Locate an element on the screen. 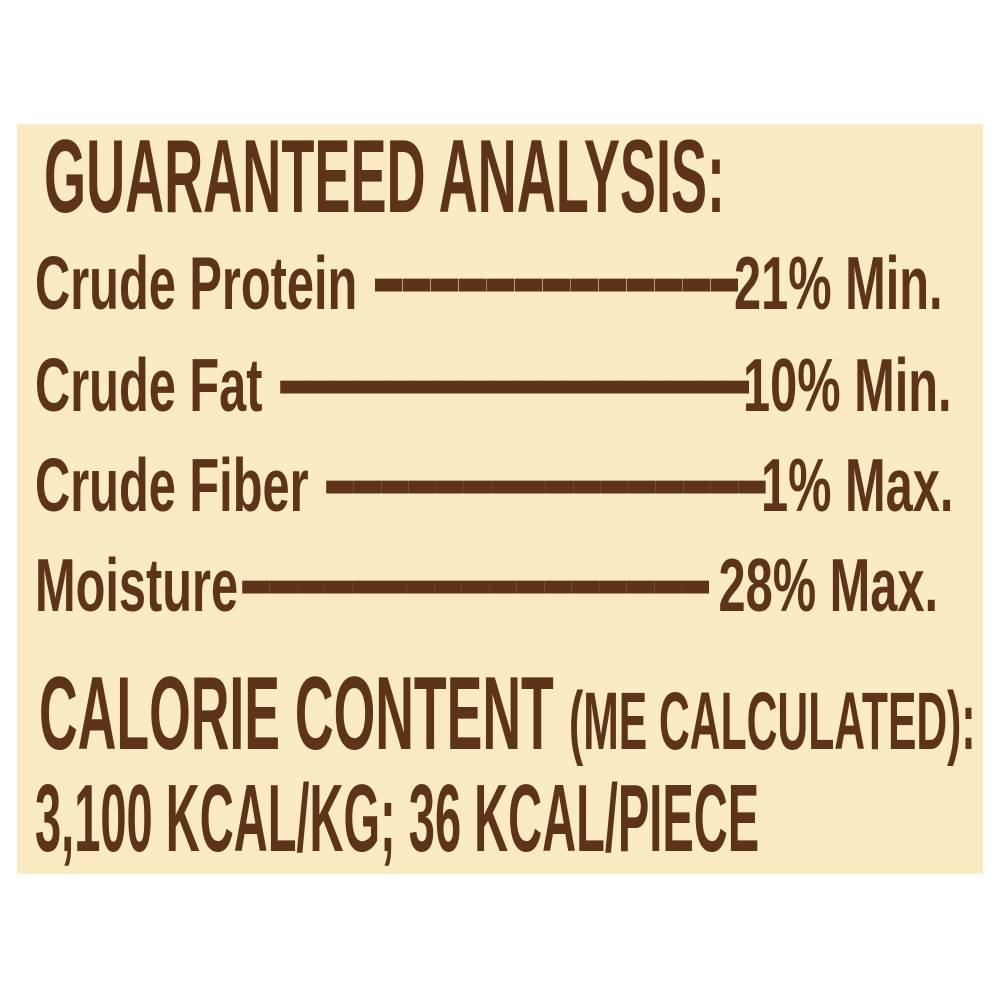 This screenshot has height=1000, width=1000. nutrient-name: Crude Fat is located at coordinates (156, 385).